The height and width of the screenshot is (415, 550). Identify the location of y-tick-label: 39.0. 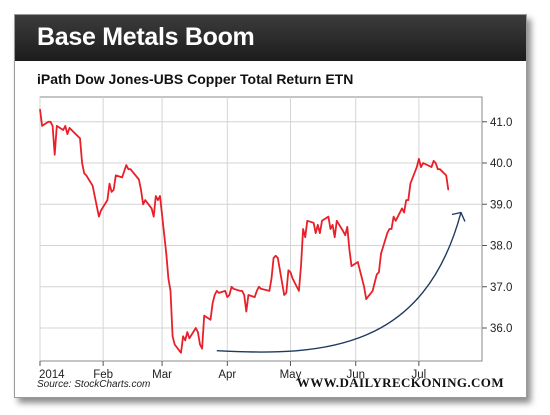
(501, 205).